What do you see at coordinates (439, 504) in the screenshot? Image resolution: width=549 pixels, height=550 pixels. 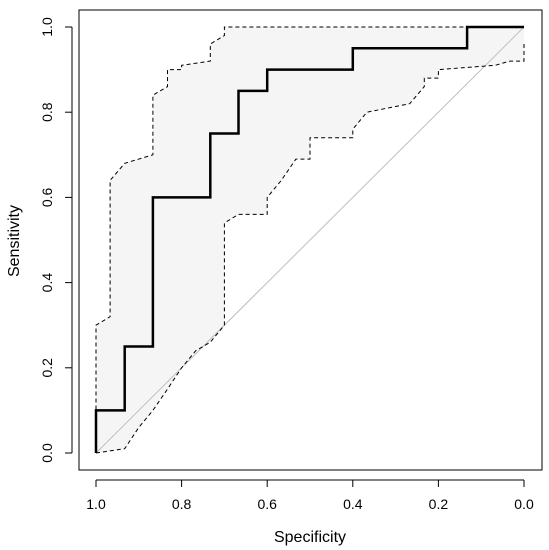 I see `x-tick-label: 0.2` at bounding box center [439, 504].